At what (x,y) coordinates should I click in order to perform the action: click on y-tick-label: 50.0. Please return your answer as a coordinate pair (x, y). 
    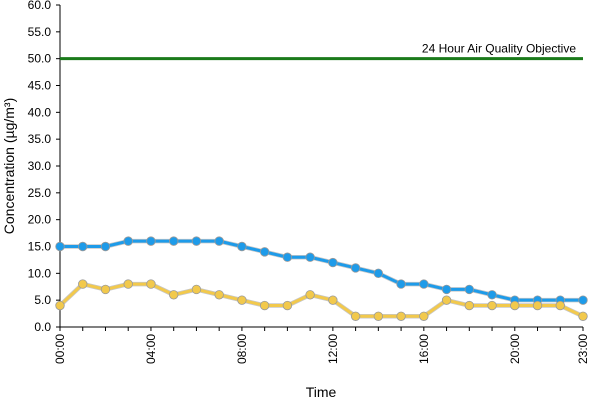
    Looking at the image, I should click on (40, 59).